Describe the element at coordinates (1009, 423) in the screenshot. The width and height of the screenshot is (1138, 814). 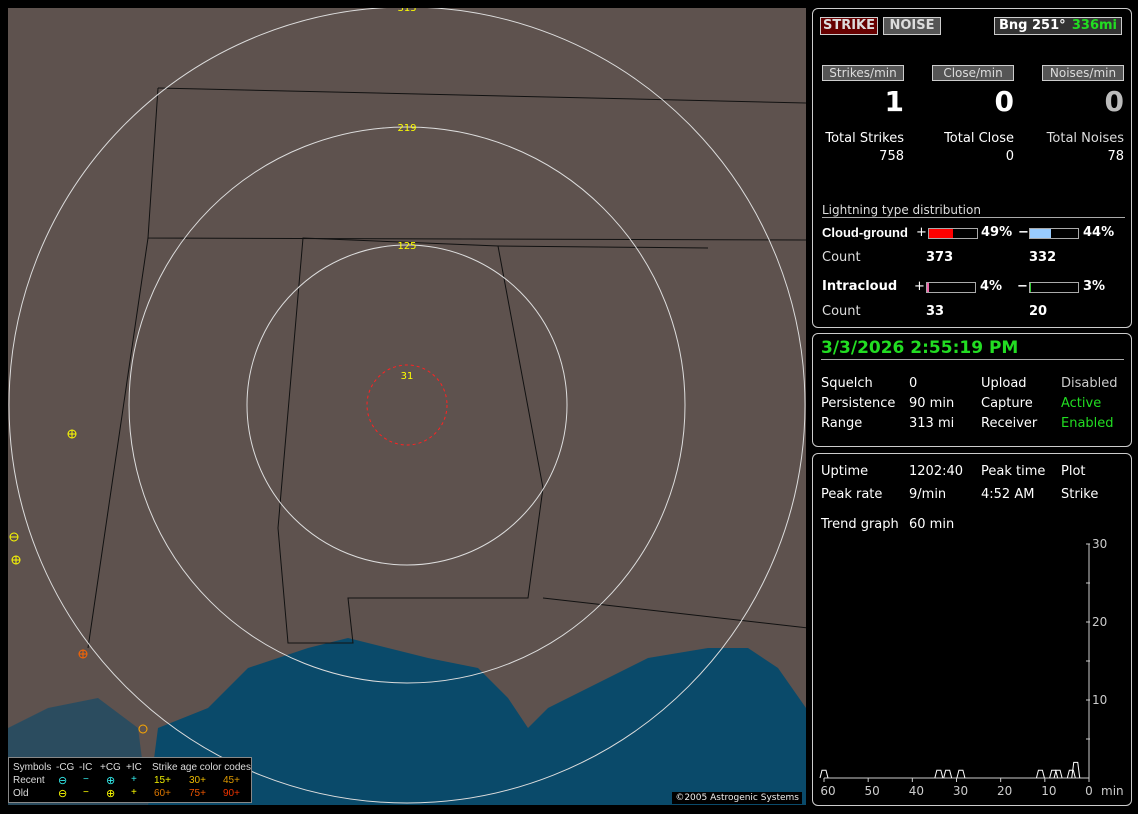
I see `status-label: Receiver` at that location.